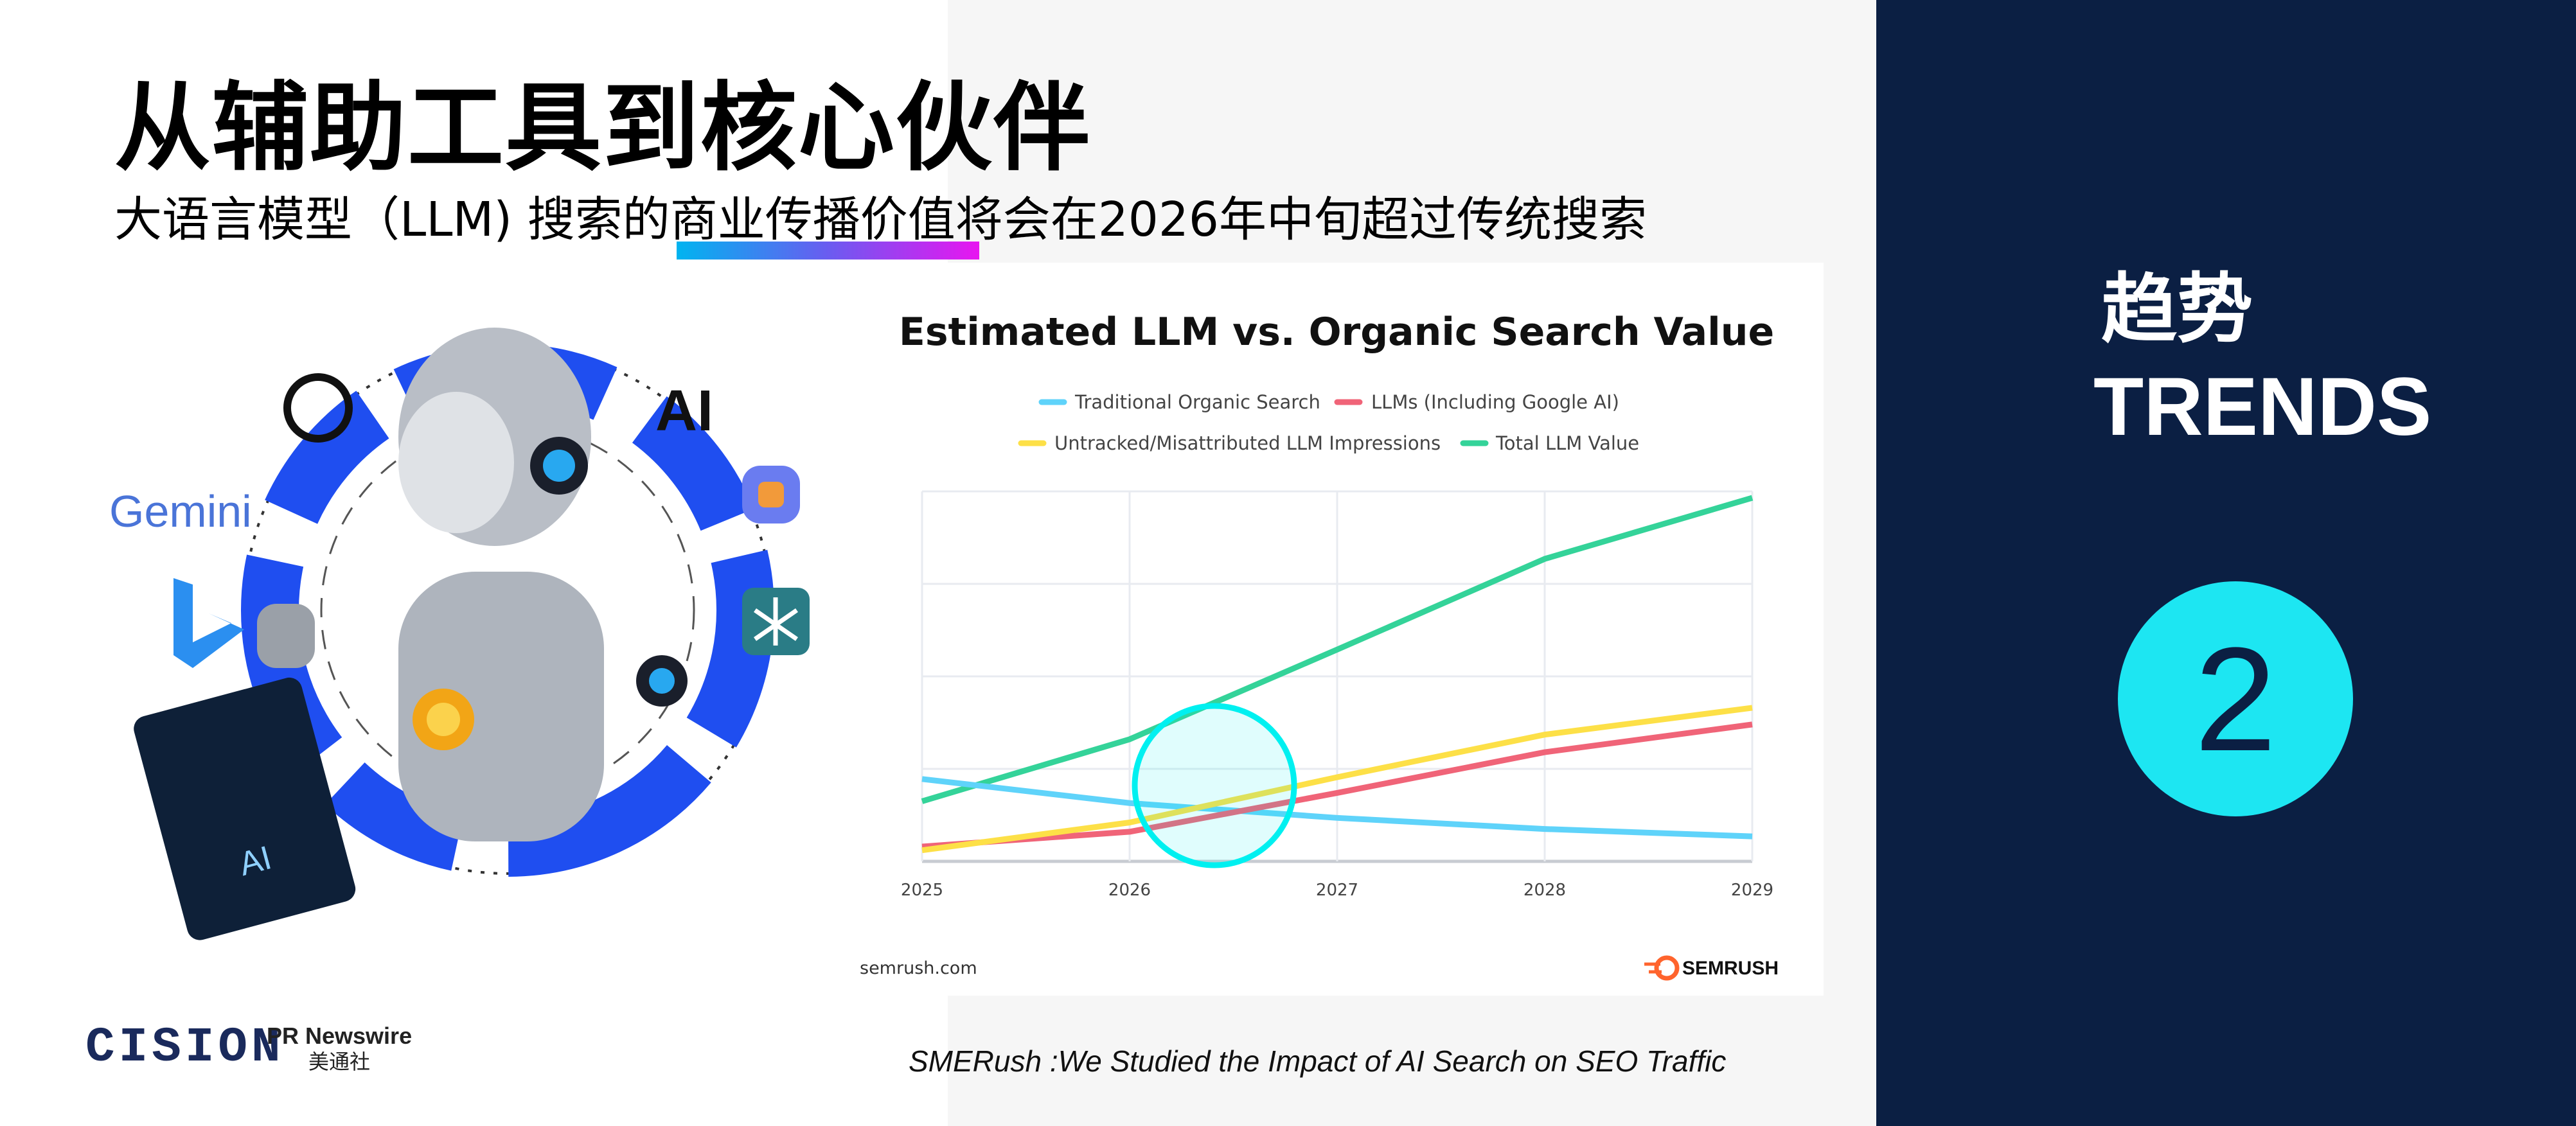  Describe the element at coordinates (1248, 443) in the screenshot. I see `legend-label: Untracked/Misattributed LLM Impressions` at that location.